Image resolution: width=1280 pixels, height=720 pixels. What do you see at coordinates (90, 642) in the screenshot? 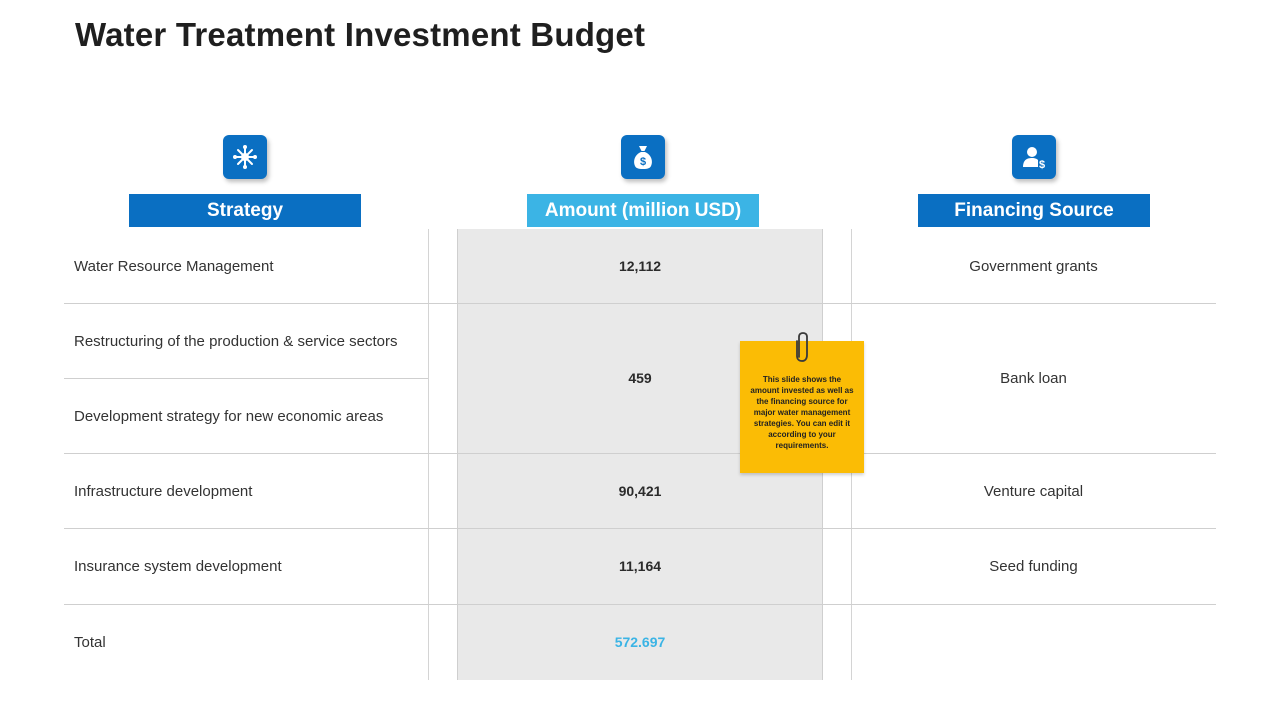
I see `total-label: Total` at bounding box center [90, 642].